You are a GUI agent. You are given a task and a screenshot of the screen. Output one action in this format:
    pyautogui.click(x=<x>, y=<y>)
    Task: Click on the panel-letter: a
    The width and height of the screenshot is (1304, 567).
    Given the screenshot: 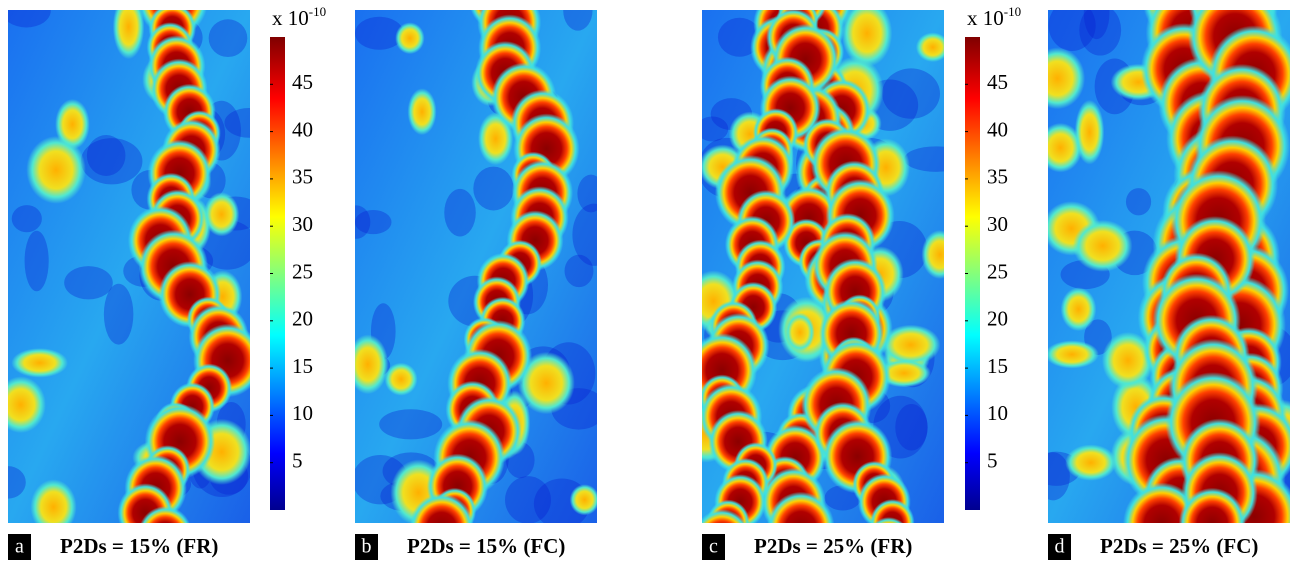 What is the action you would take?
    pyautogui.click(x=19, y=547)
    